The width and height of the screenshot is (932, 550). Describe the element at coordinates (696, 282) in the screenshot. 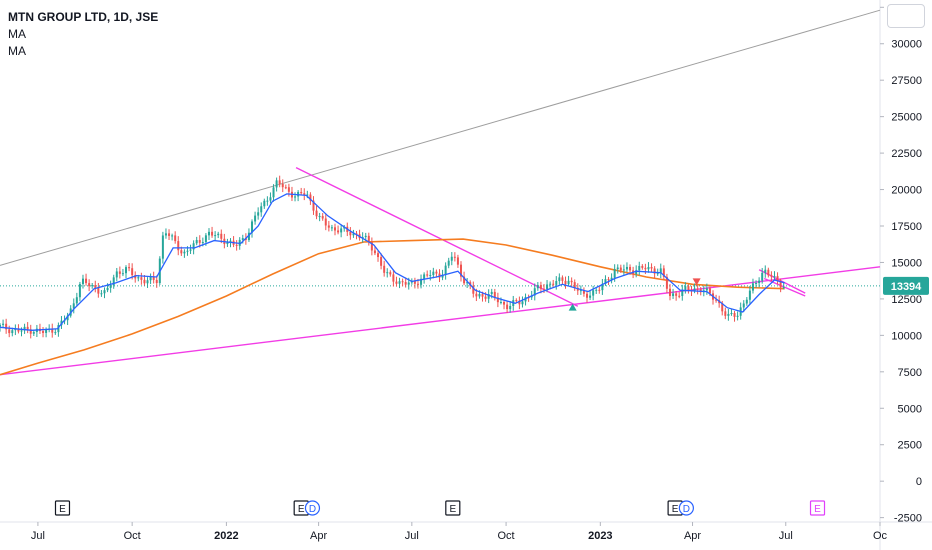

I see `sell-signal-marker` at that location.